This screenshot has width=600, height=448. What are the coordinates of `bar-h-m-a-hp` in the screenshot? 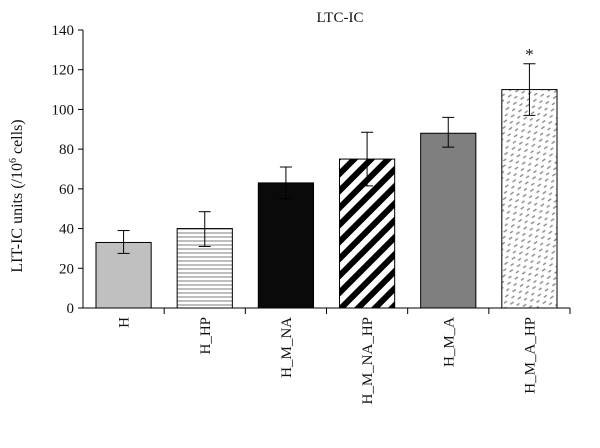 It's located at (529, 199).